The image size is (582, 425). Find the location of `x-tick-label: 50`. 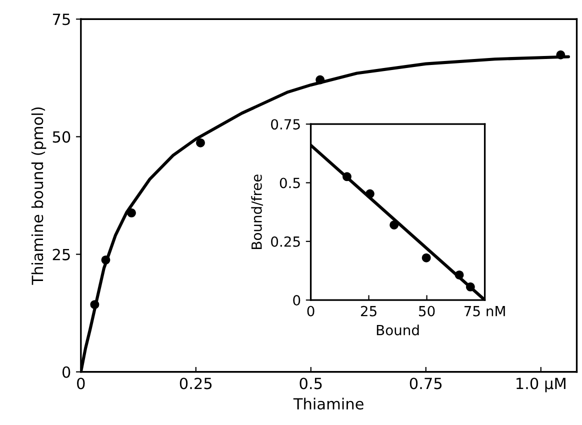

x-tick-label: 50 is located at coordinates (427, 311).